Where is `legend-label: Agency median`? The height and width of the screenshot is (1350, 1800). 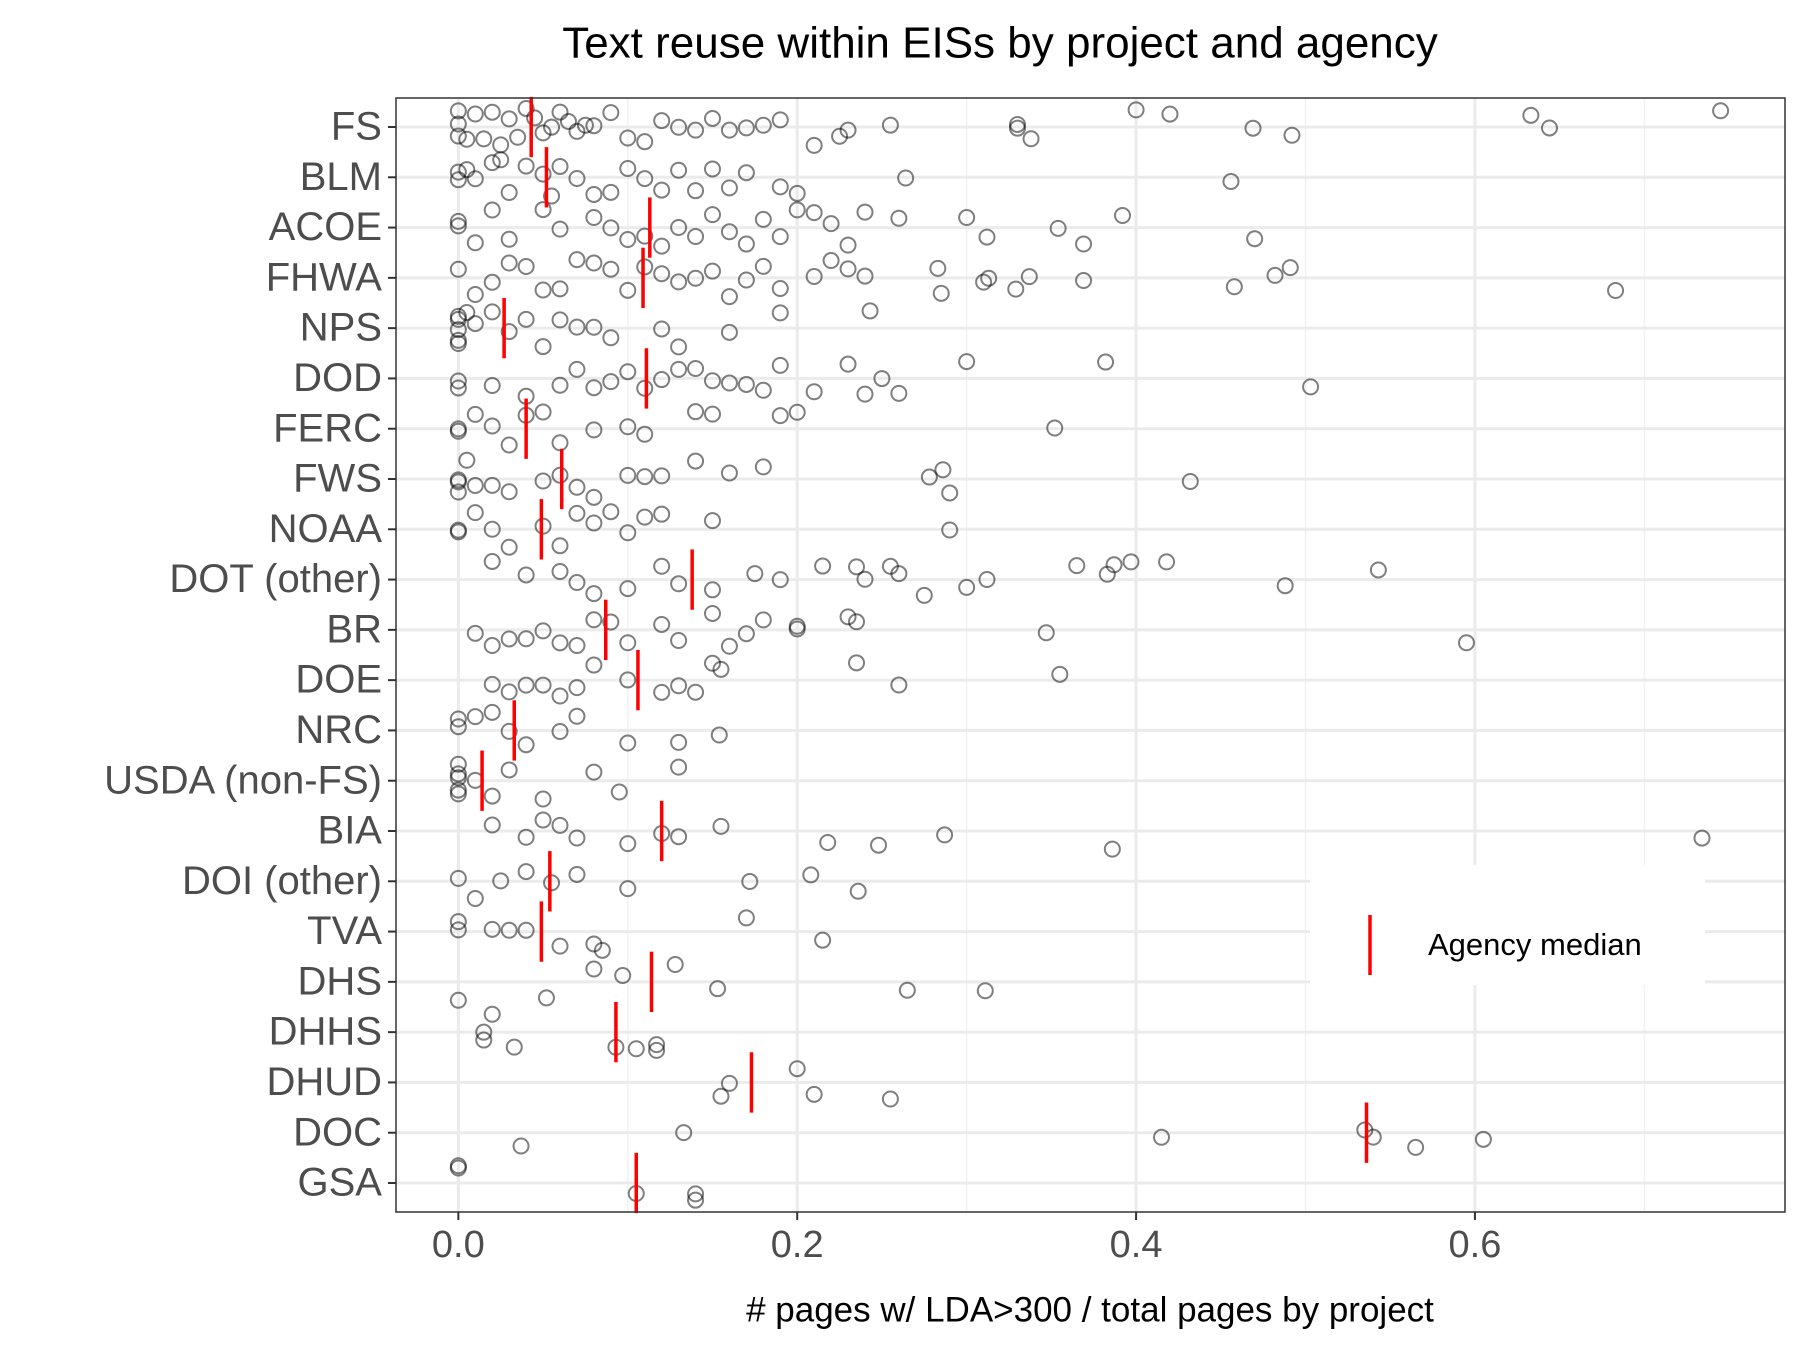 legend-label: Agency median is located at coordinates (1535, 944).